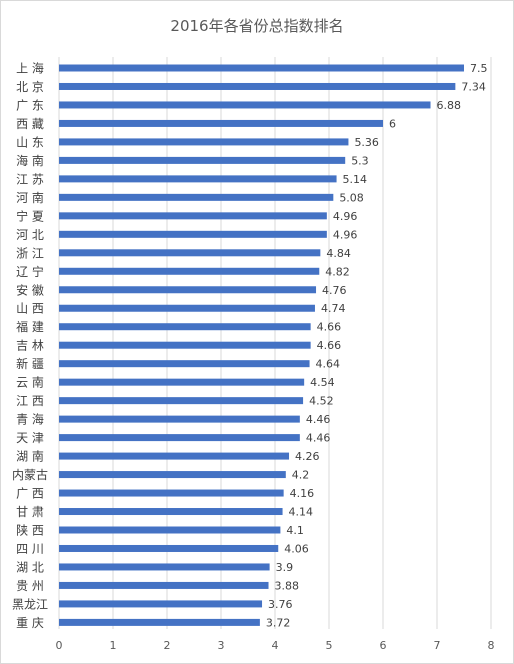 The height and width of the screenshot is (664, 514). I want to click on category-label: 江 西, so click(30, 401).